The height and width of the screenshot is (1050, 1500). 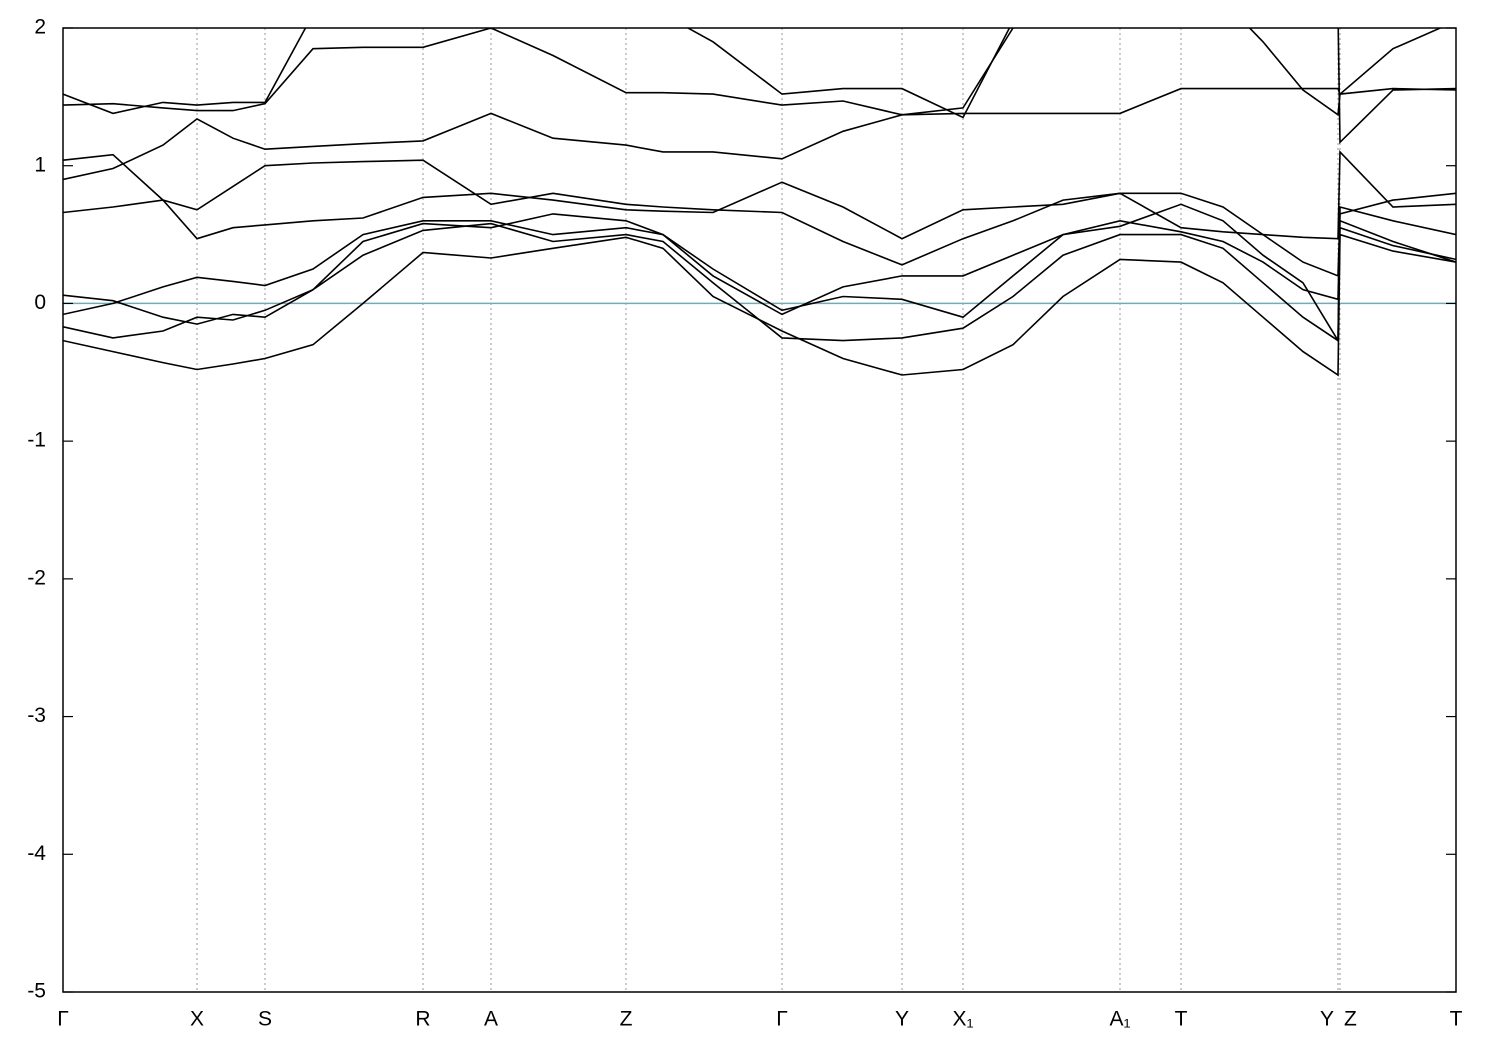 What do you see at coordinates (40, 302) in the screenshot?
I see `y-tick-label: 0` at bounding box center [40, 302].